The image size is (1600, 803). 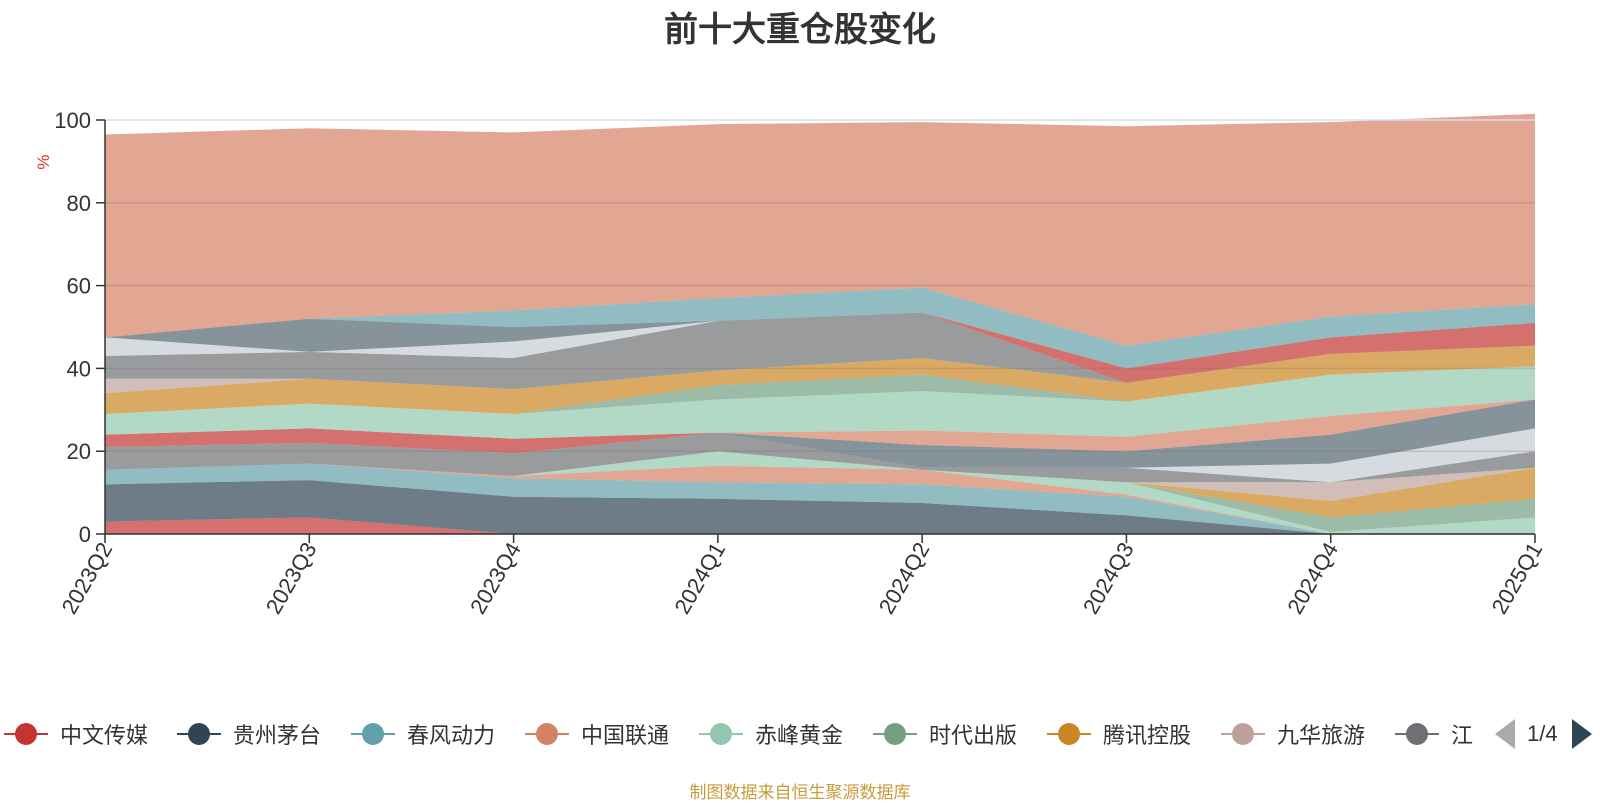 I want to click on legend-label: 中国联通, so click(x=625, y=735).